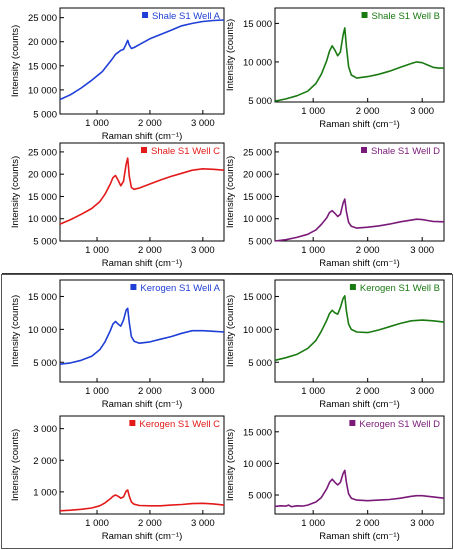  What do you see at coordinates (45, 429) in the screenshot?
I see `y-tick-label: 3 000` at bounding box center [45, 429].